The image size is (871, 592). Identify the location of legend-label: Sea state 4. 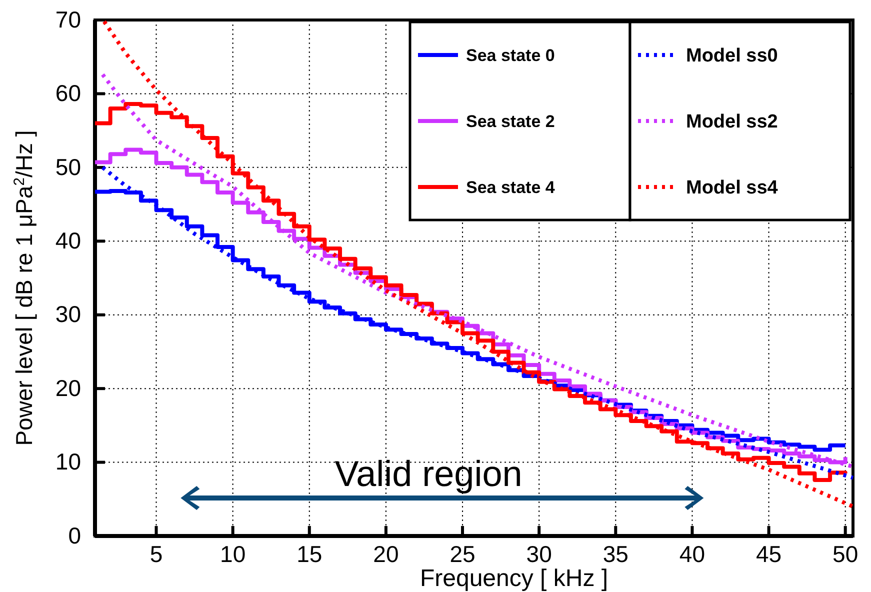
(511, 187).